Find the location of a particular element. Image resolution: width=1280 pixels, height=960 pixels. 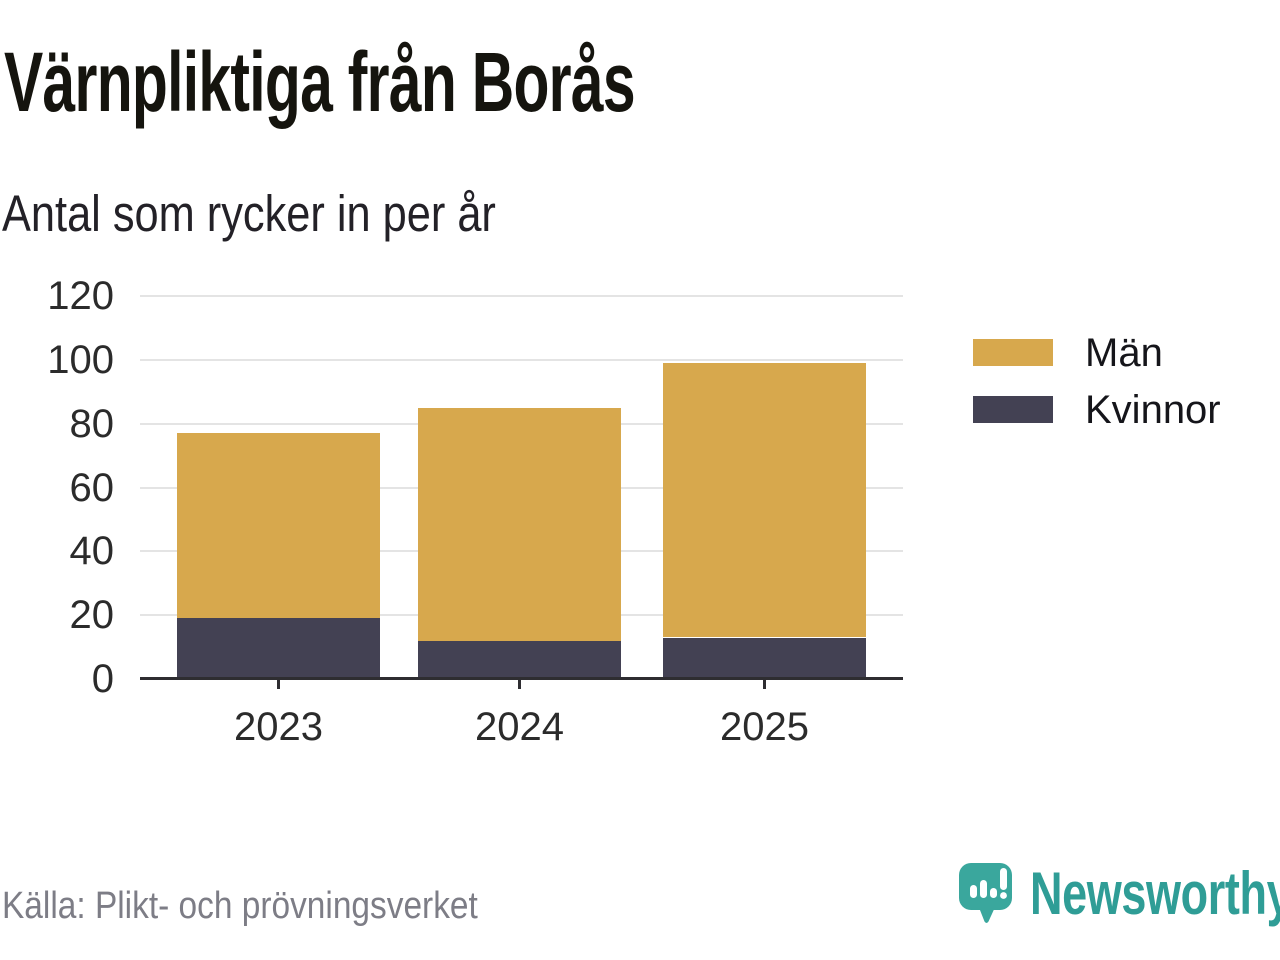

x-tick-2024 is located at coordinates (519, 684).